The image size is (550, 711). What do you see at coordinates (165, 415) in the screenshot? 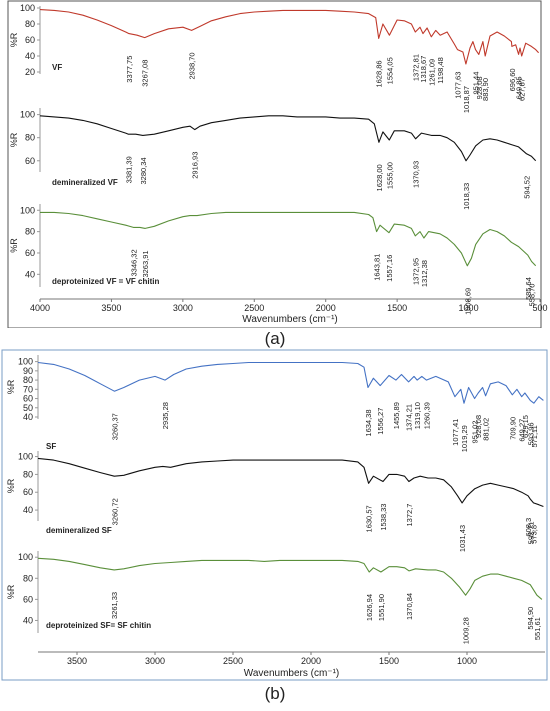
I see `peak-label: 2935,28` at bounding box center [165, 415].